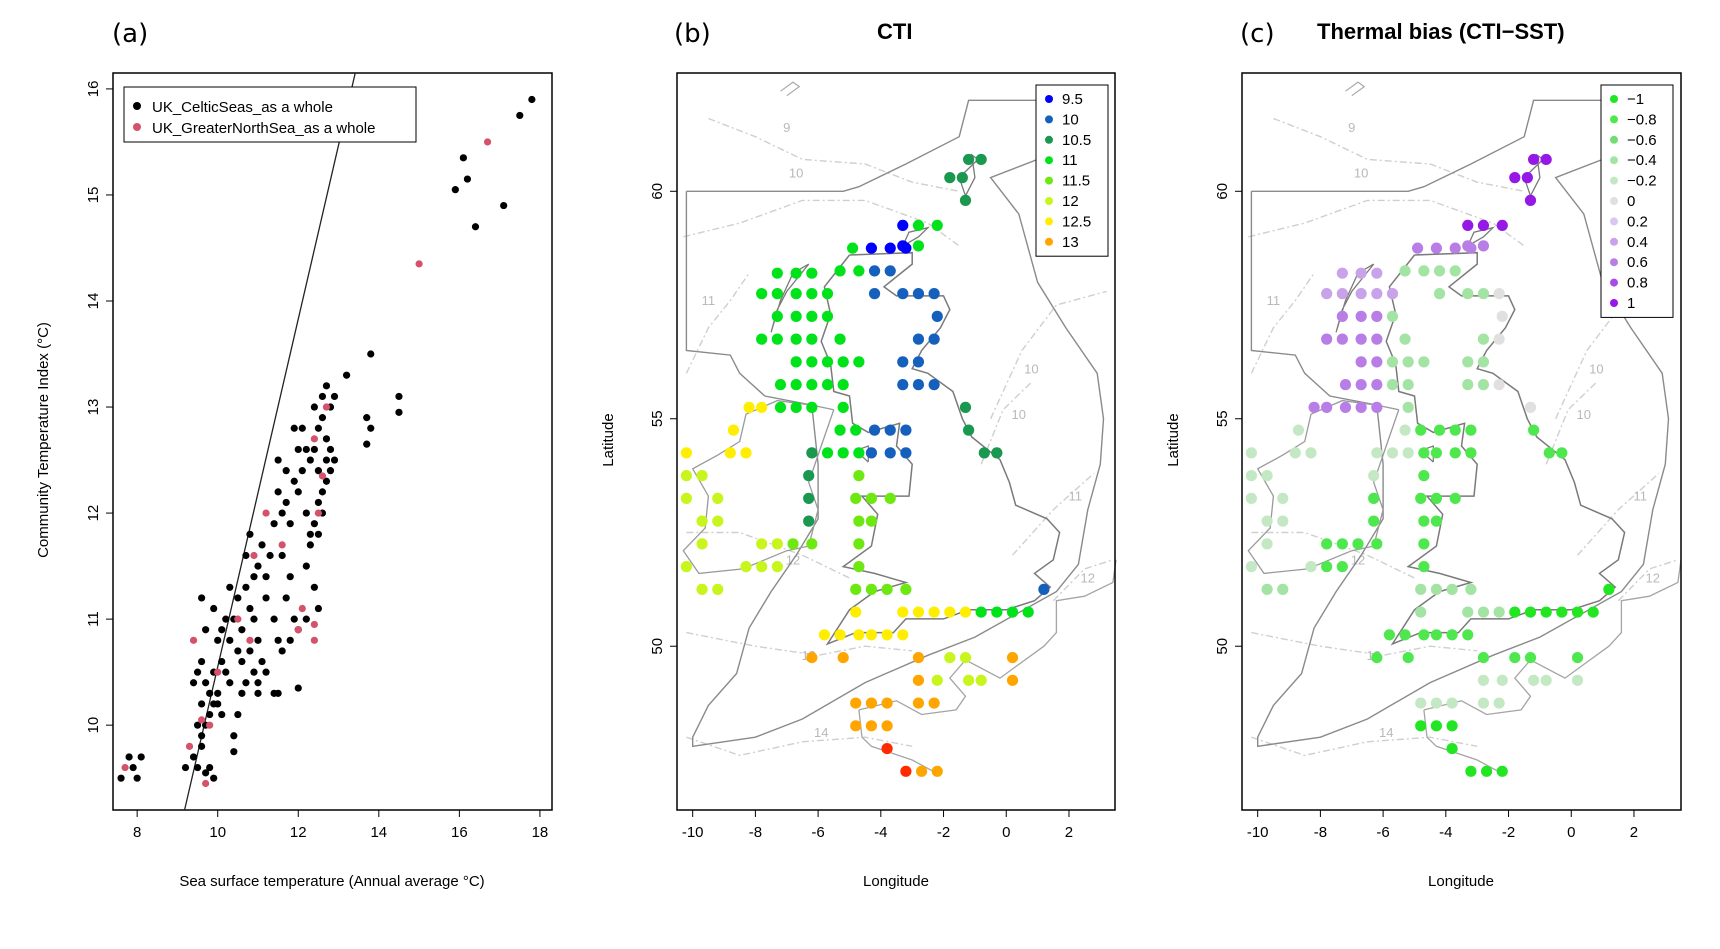 The height and width of the screenshot is (949, 1720). I want to click on y-tick-label: 55, so click(657, 418).